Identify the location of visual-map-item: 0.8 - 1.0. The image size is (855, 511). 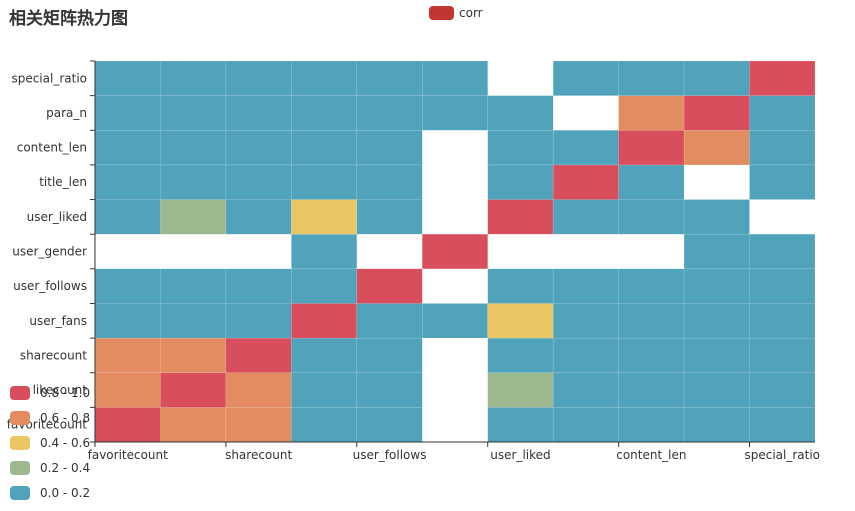
(50, 392).